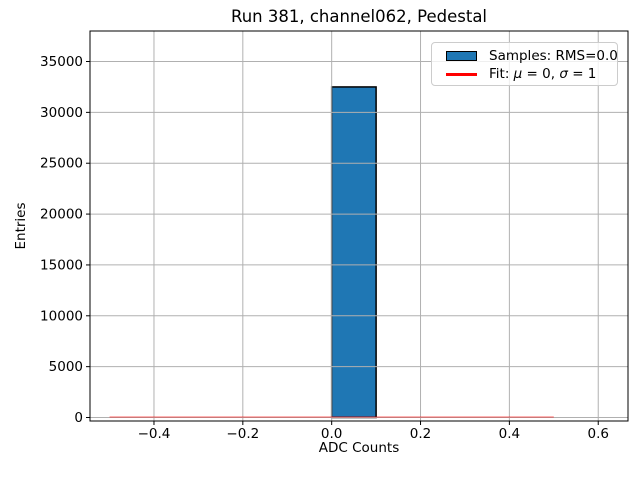  Describe the element at coordinates (582, 74) in the screenshot. I see `fit-label-suffix: = 1` at that location.